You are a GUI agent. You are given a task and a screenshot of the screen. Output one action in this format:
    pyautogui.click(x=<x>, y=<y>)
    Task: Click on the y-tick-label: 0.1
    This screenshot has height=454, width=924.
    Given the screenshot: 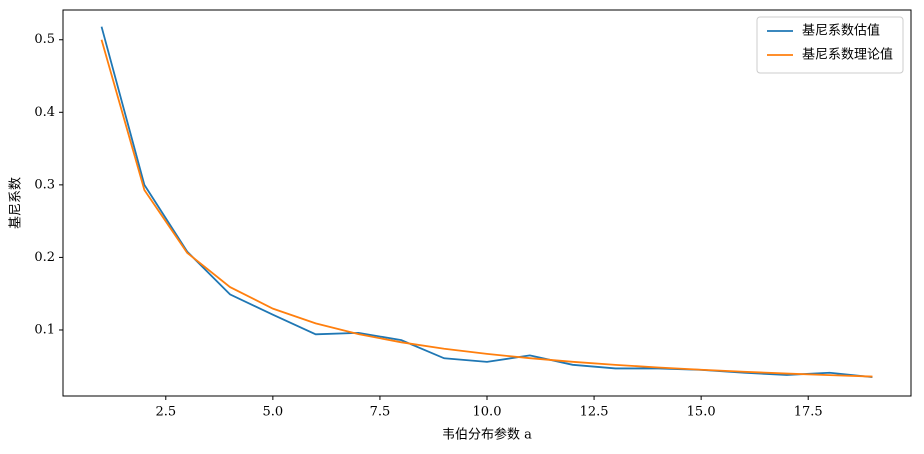 What is the action you would take?
    pyautogui.click(x=44, y=329)
    